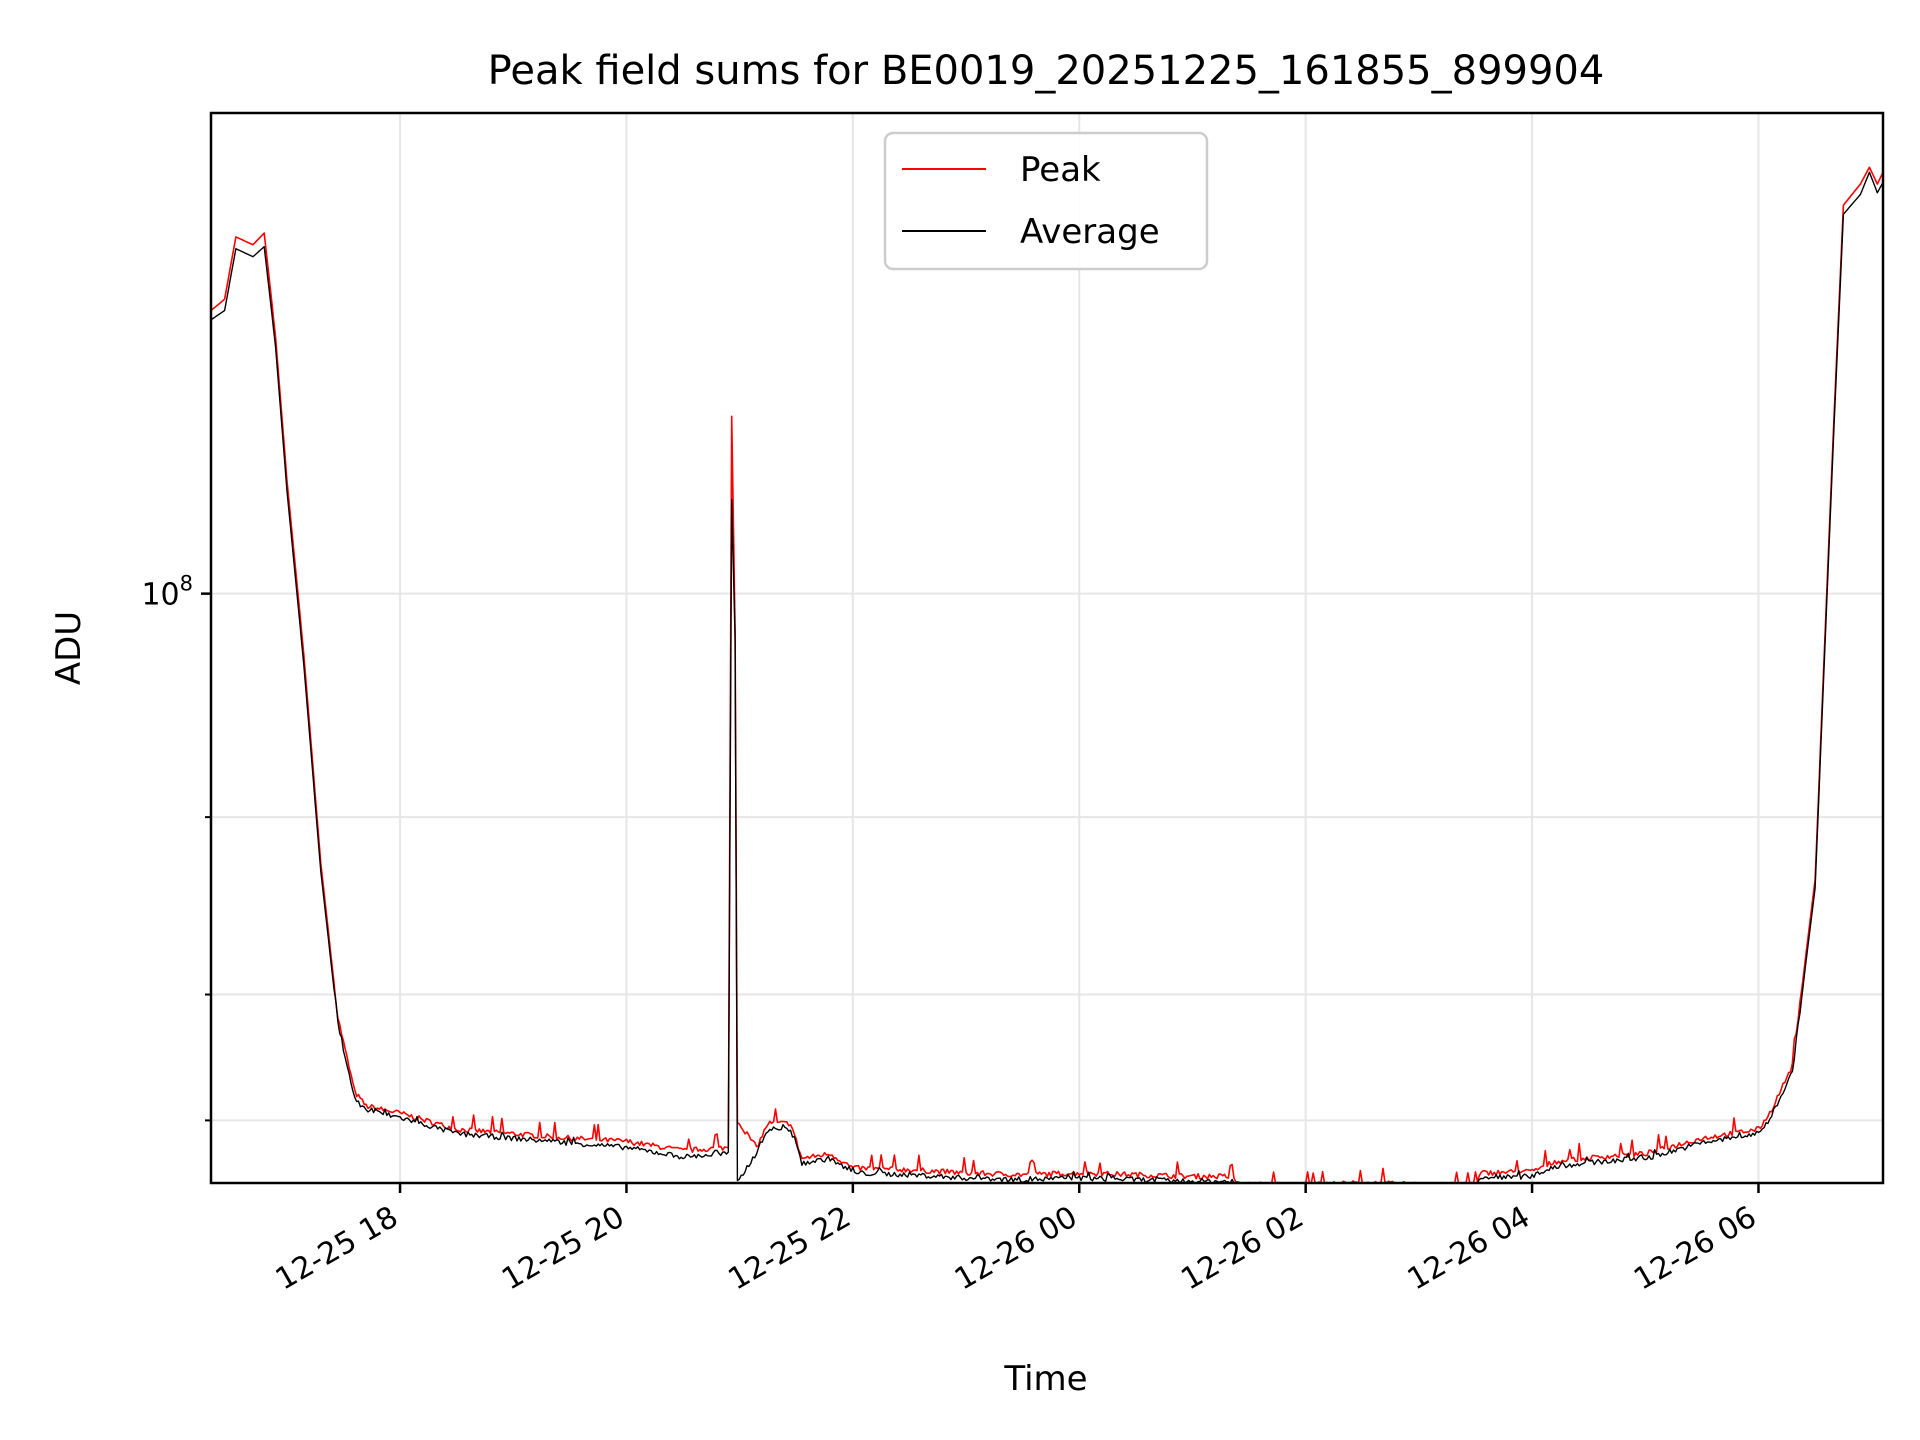 Image resolution: width=1920 pixels, height=1440 pixels. I want to click on y-axis-ticks: 108, so click(176, 847).